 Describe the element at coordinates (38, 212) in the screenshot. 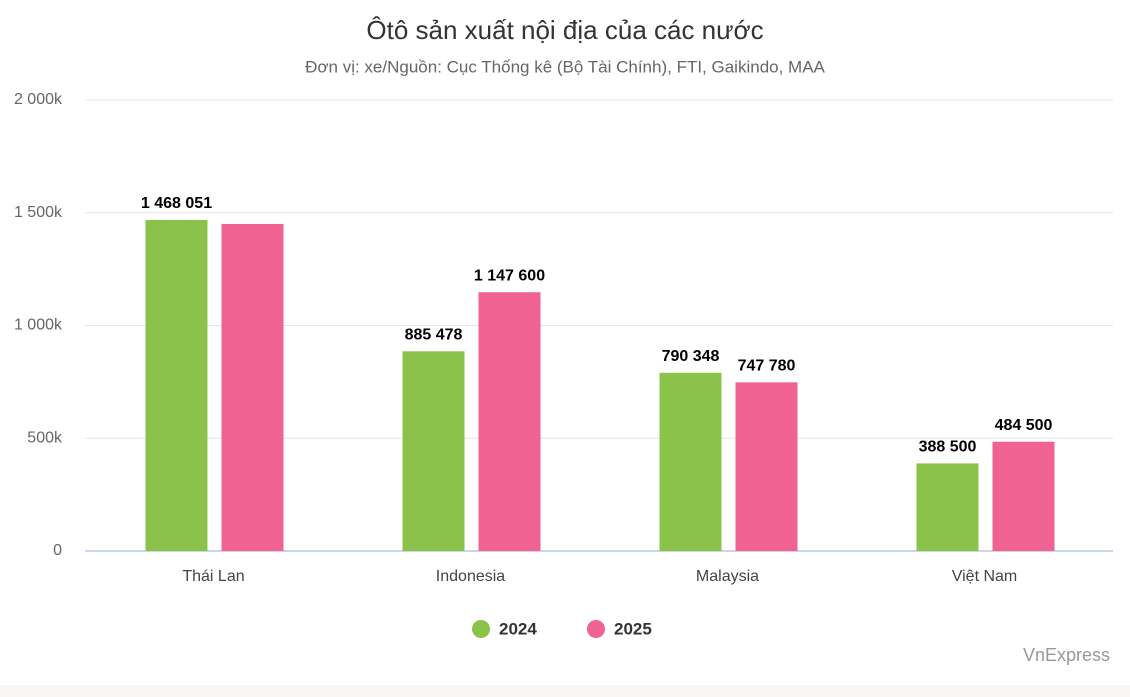

I see `y-tick-label: 1 500k` at that location.